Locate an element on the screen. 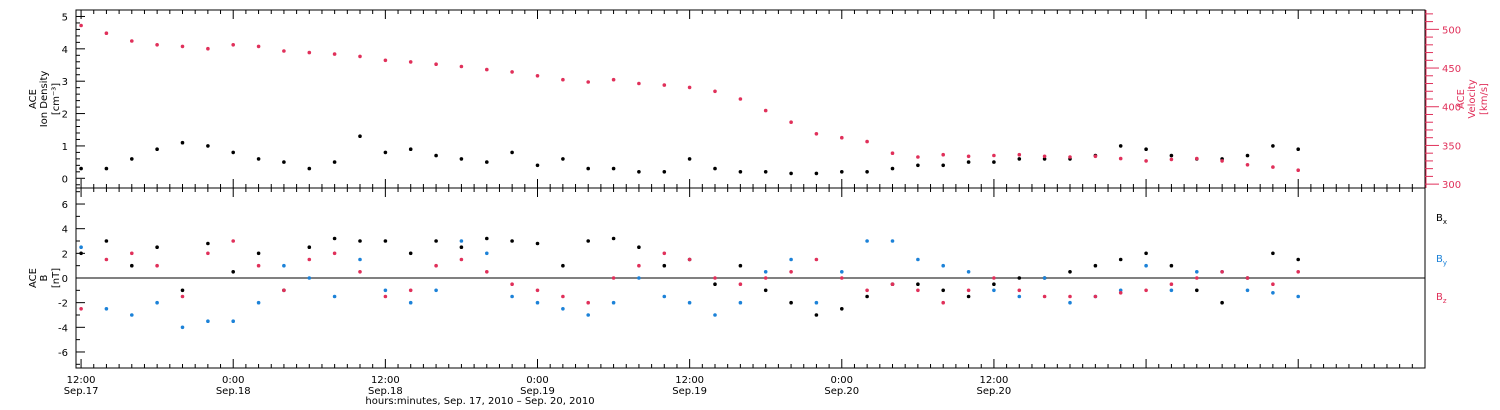 The image size is (1500, 410). legend-sub: x is located at coordinates (1445, 222).